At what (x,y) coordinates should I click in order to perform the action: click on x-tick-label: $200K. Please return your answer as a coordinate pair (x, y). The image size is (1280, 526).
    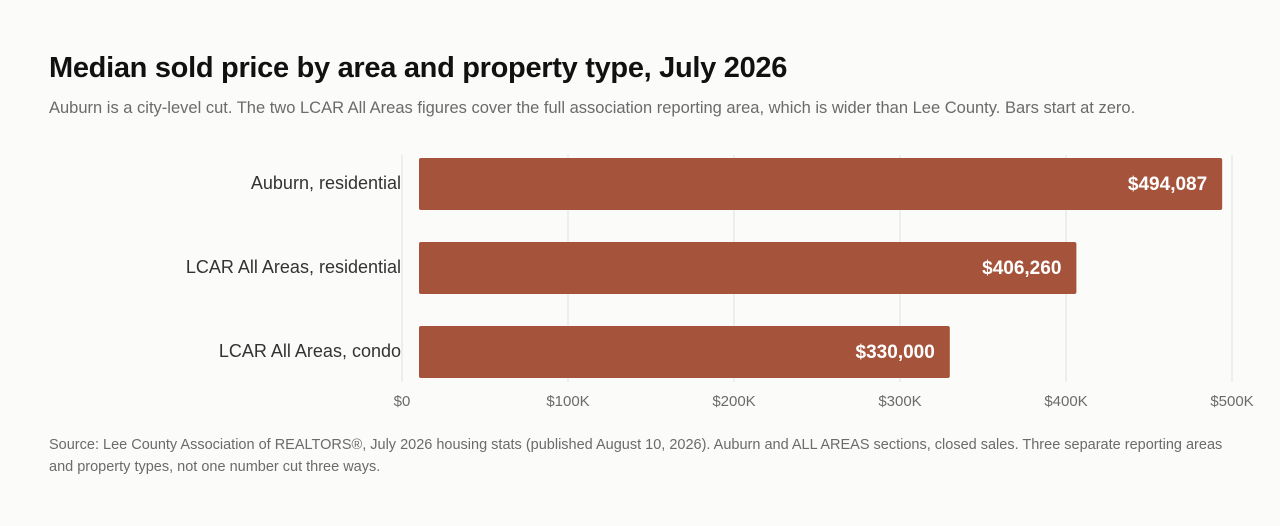
    Looking at the image, I should click on (733, 401).